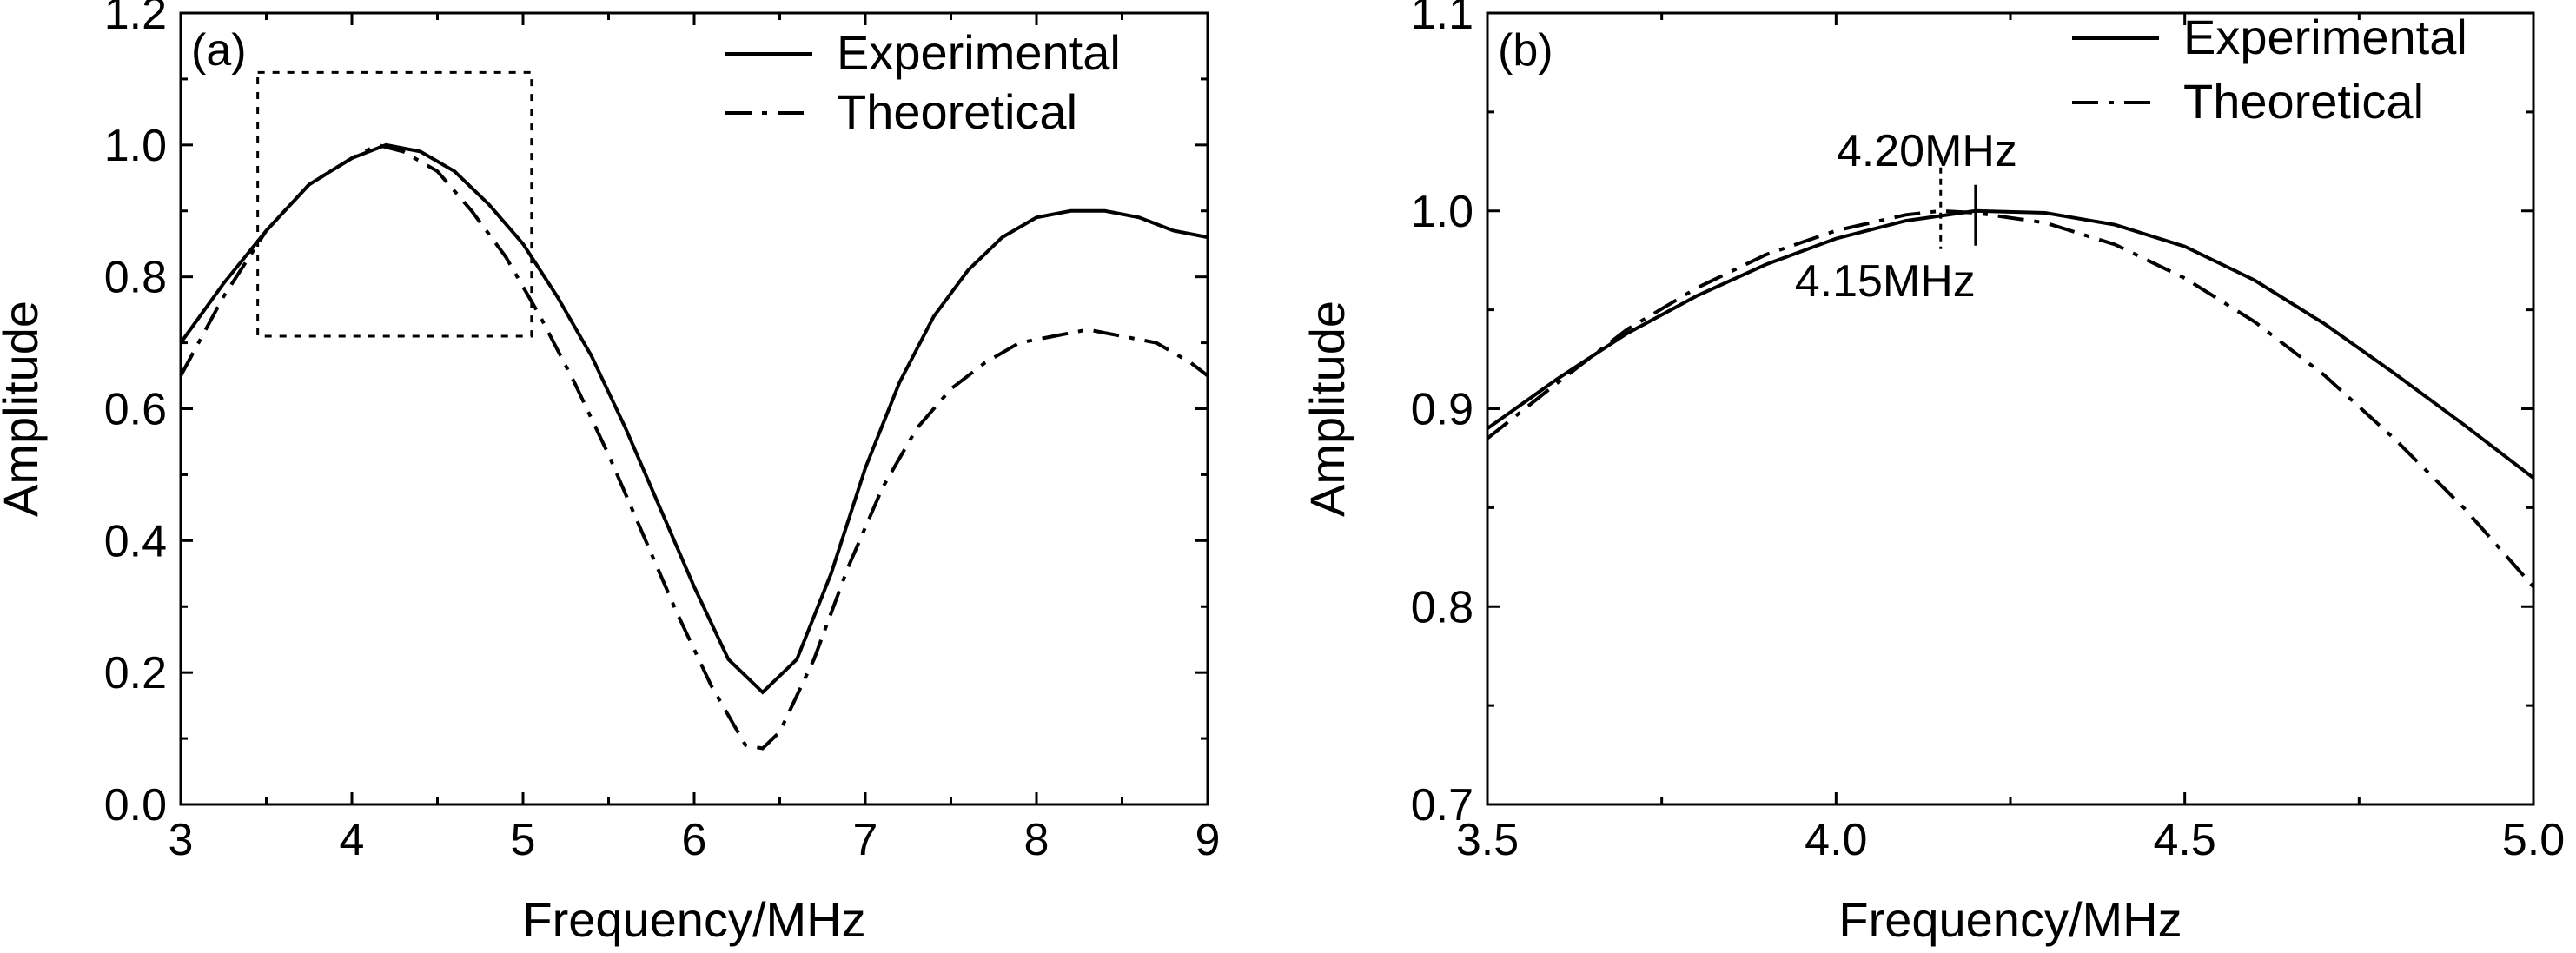  Describe the element at coordinates (1885, 281) in the screenshot. I see `panel-b-annotation-theoretical-peak: 4.15MHz` at that location.